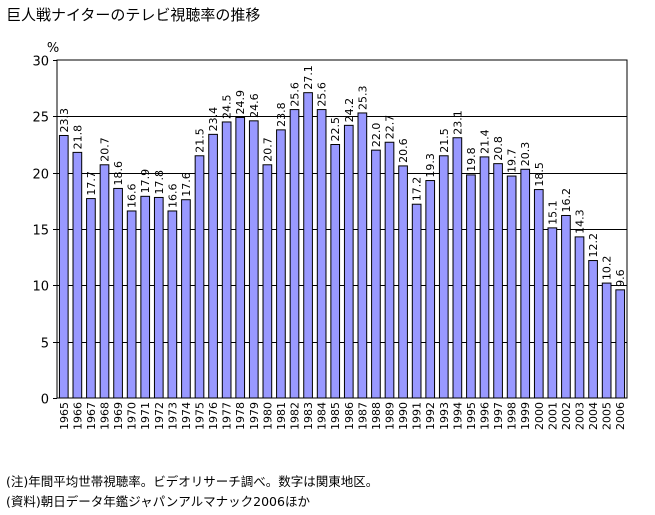 This screenshot has width=655, height=515. I want to click on x-tick-label: 1978, so click(240, 416).